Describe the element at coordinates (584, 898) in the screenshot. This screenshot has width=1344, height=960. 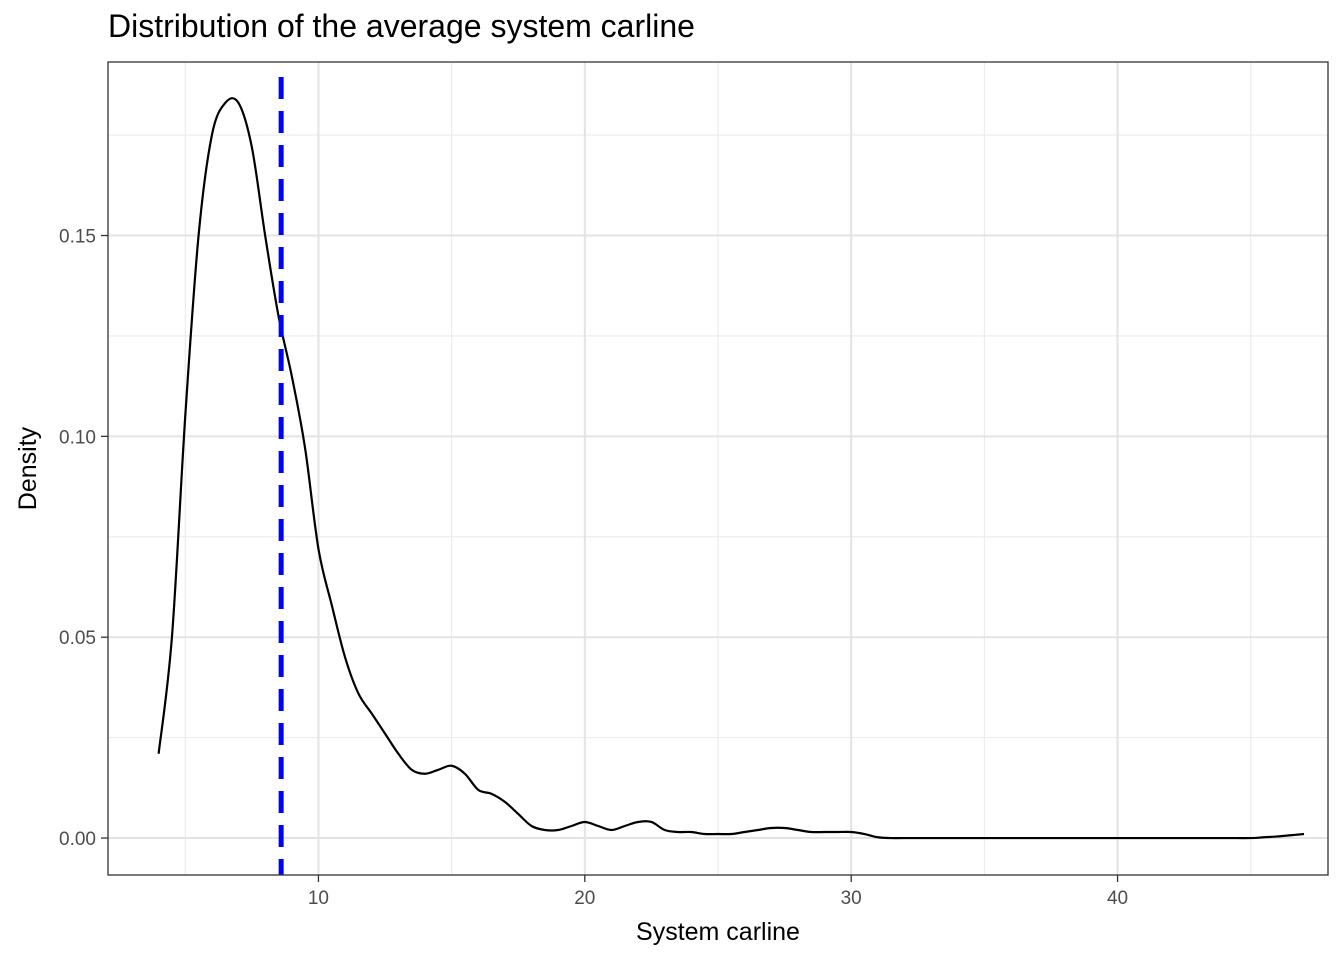
I see `x-tick-label: 20` at that location.